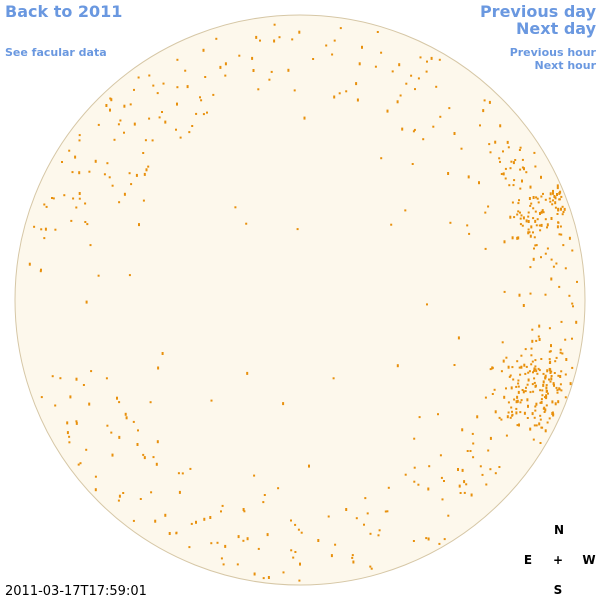  Describe the element at coordinates (538, 11) in the screenshot. I see `previous-day-link: Previous day` at that location.